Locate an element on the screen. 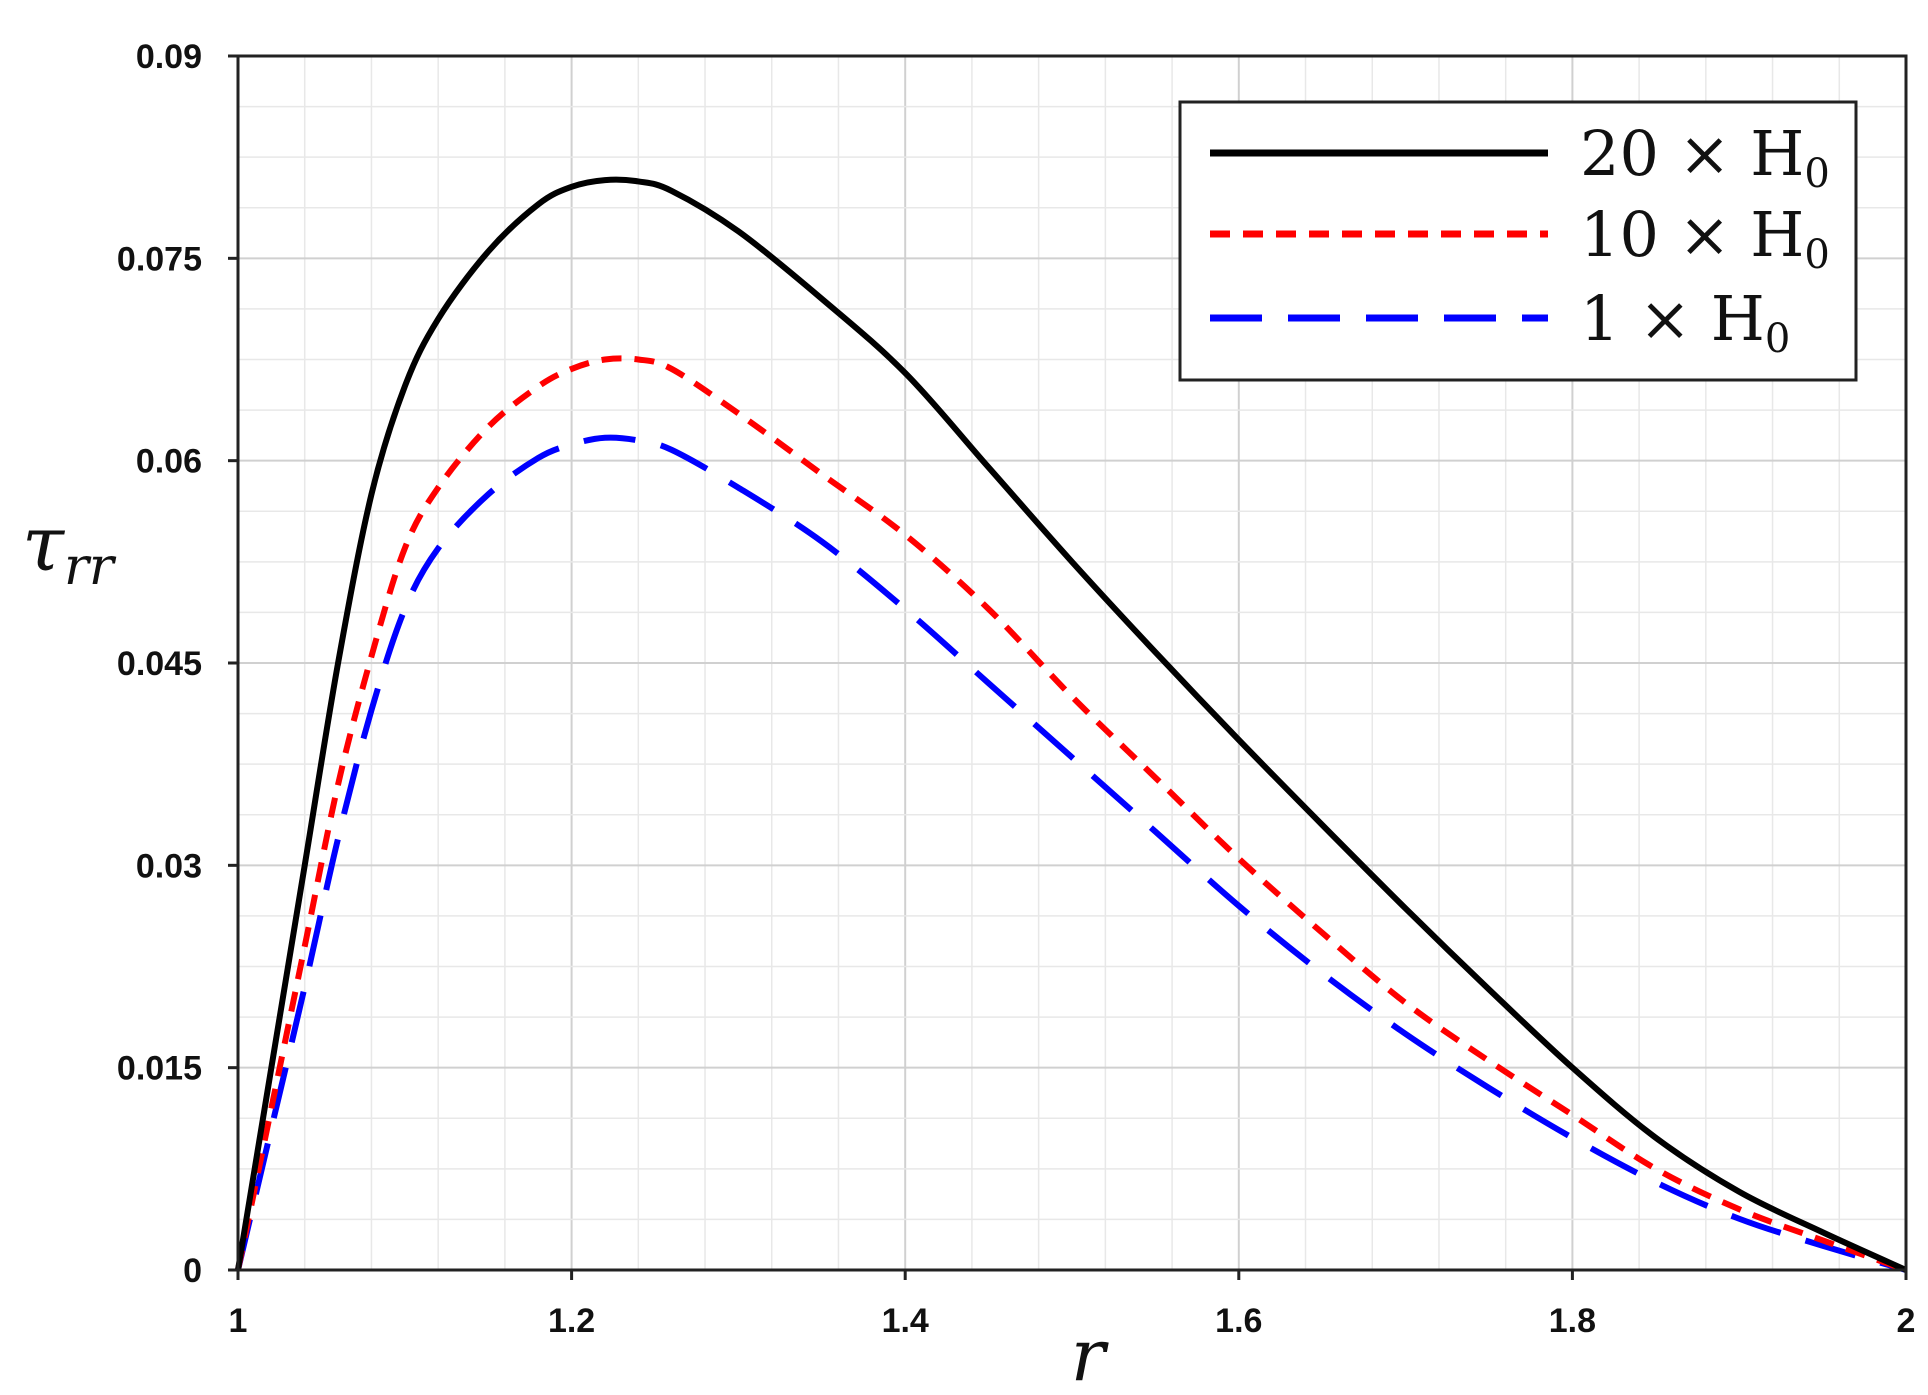 Image resolution: width=1928 pixels, height=1395 pixels. x-tick-label: 1.2 is located at coordinates (571, 1321).